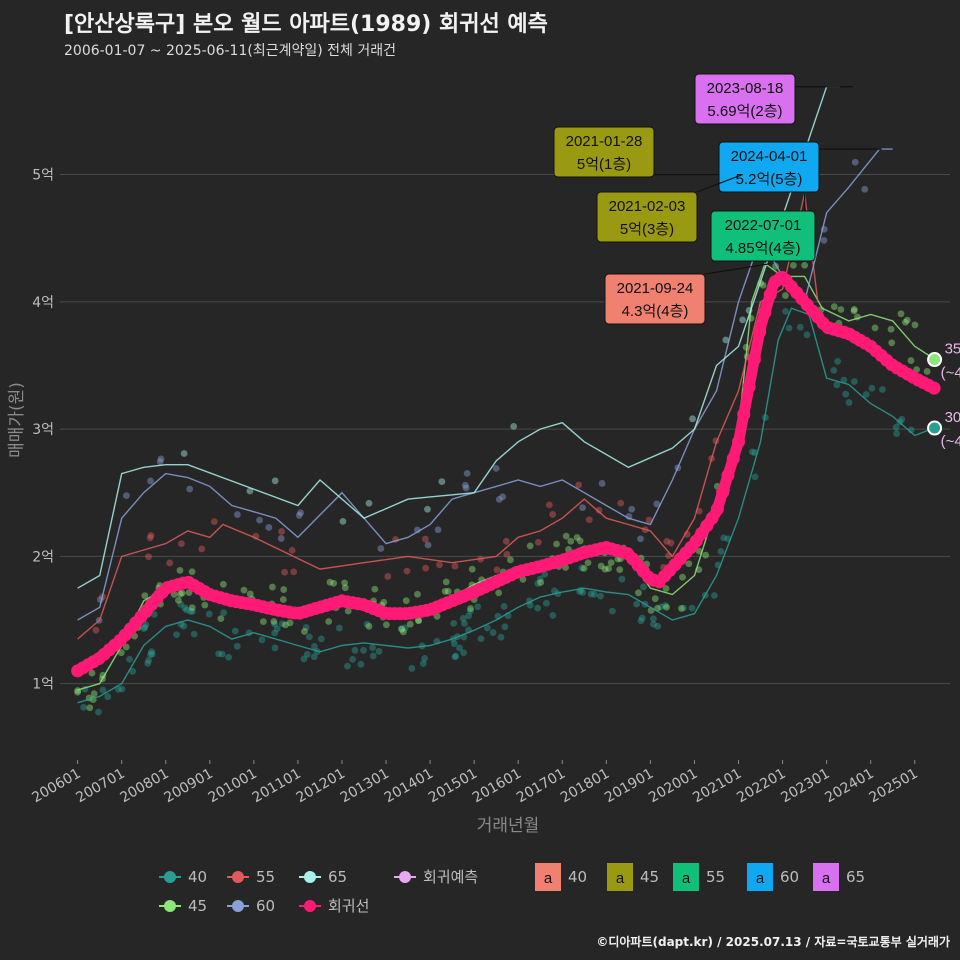 The width and height of the screenshot is (960, 960). I want to click on x-tick-label: 202001, so click(673, 786).